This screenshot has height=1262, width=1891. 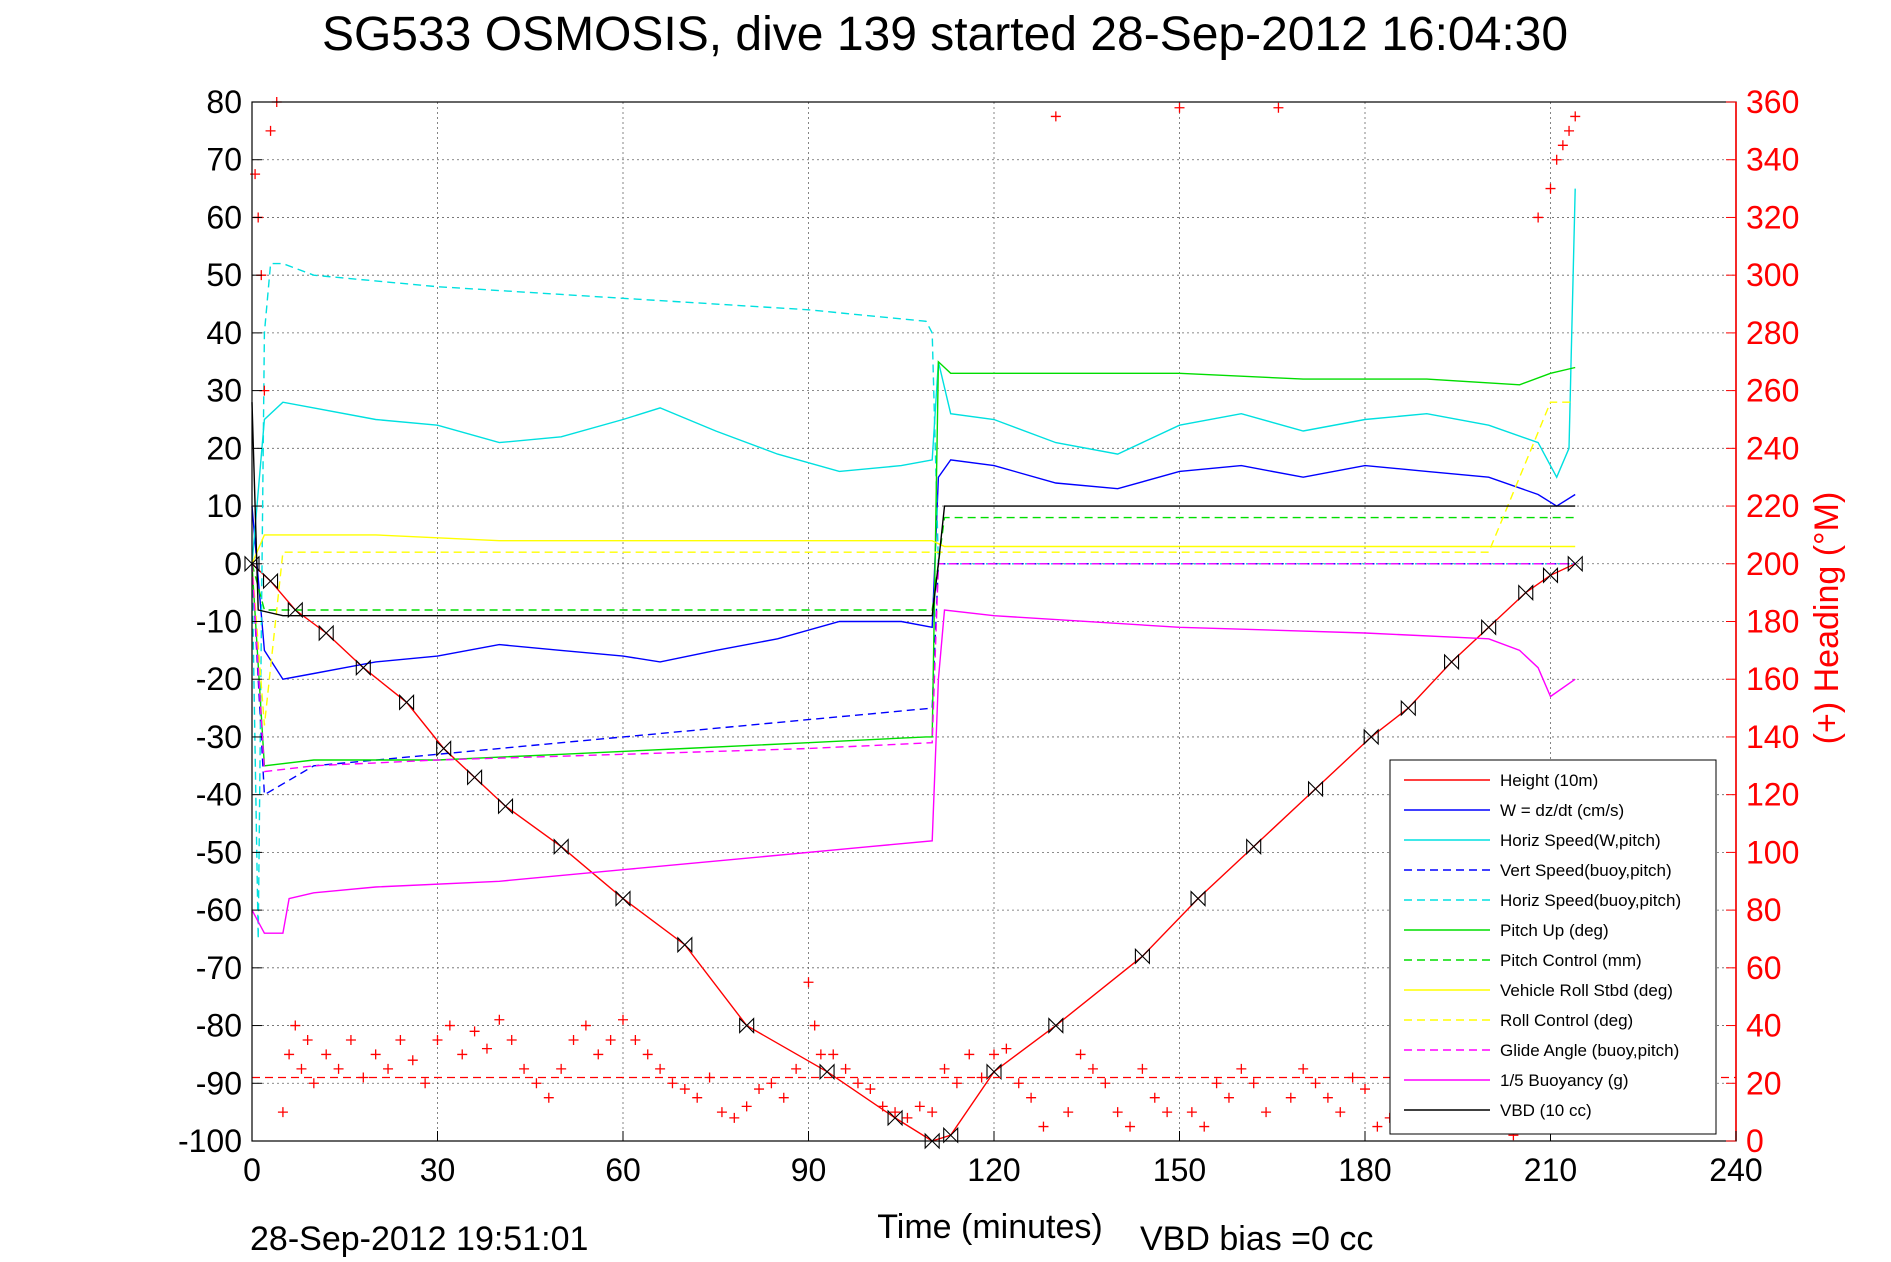 I want to click on right-tick-label: 160, so click(x=1772, y=679).